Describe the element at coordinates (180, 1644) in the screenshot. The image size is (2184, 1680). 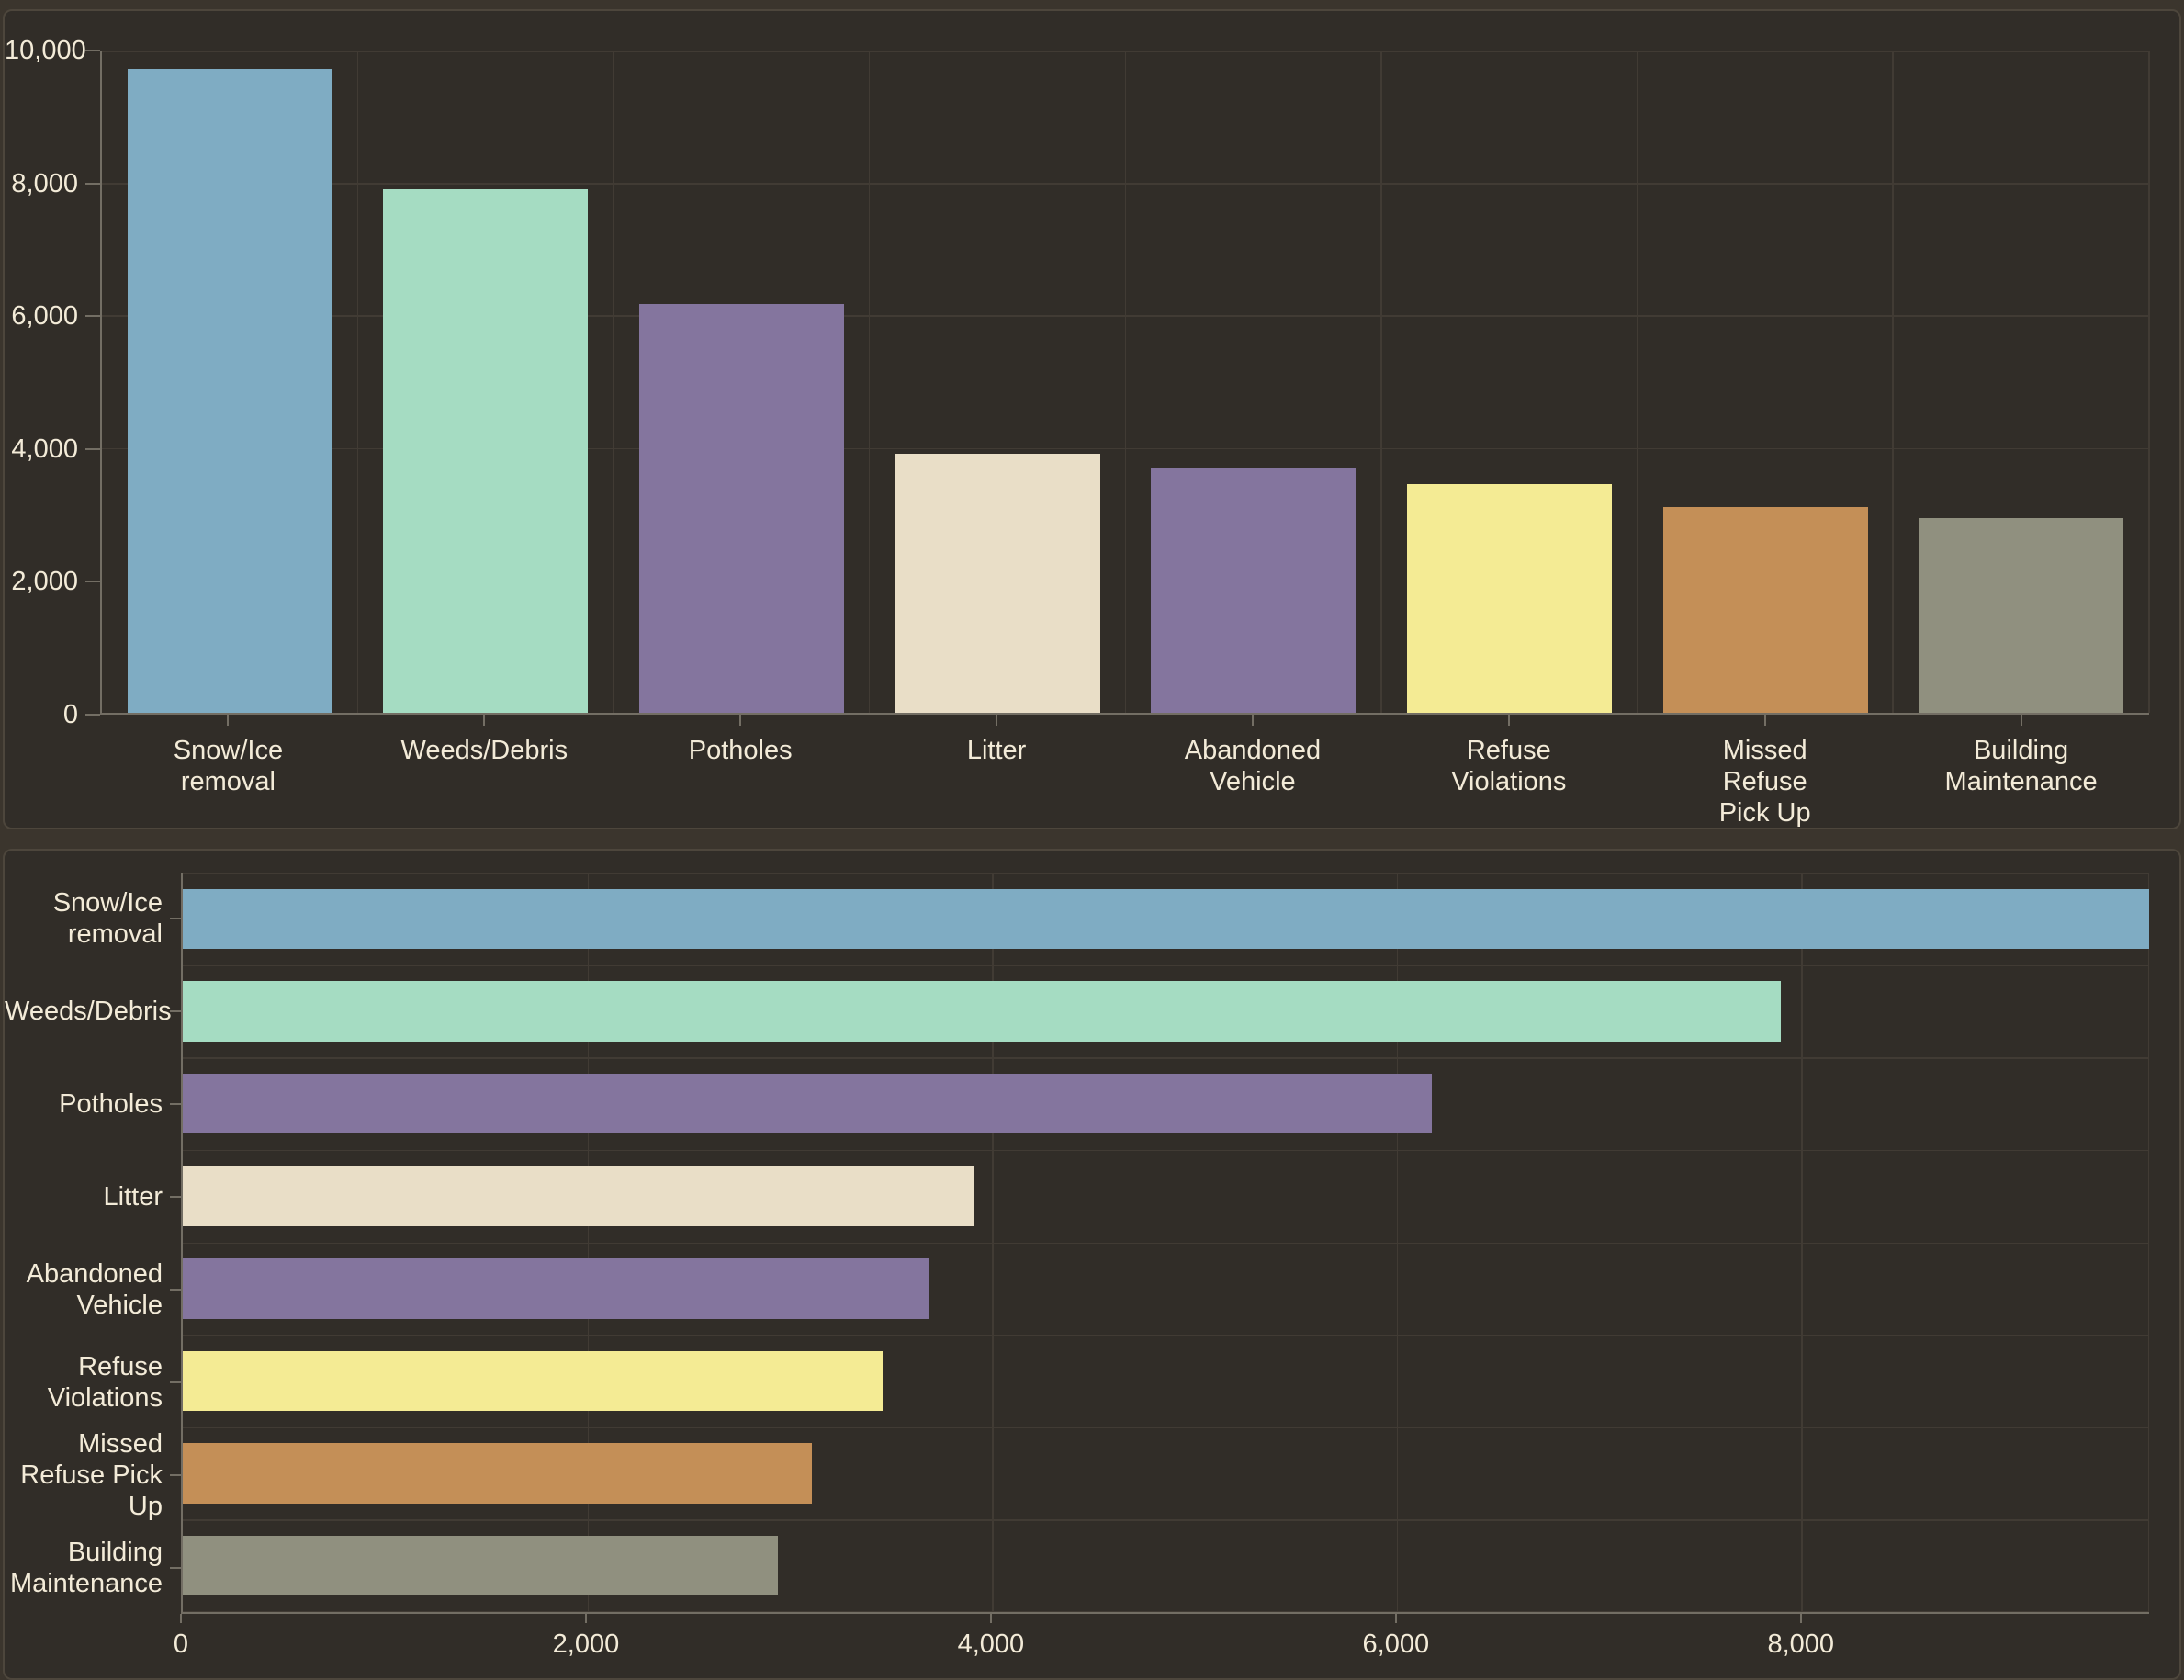
I see `x-axis-label-0: 0` at that location.